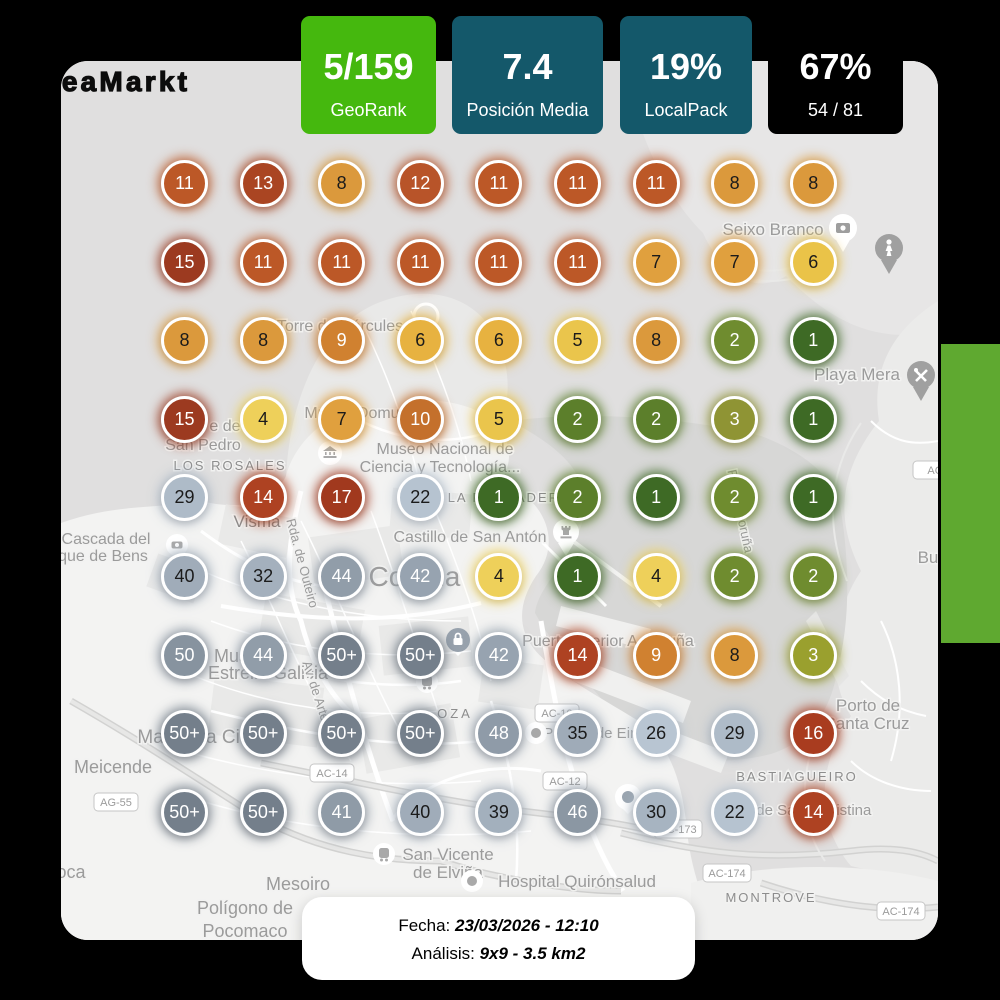  I want to click on svg-text: AC-14, so click(331, 774).